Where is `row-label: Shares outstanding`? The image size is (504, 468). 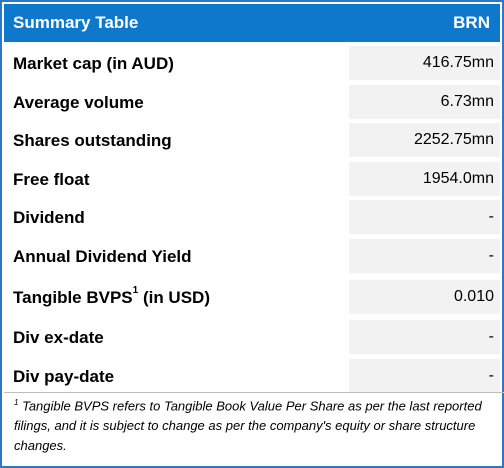
row-label: Shares outstanding is located at coordinates (92, 140).